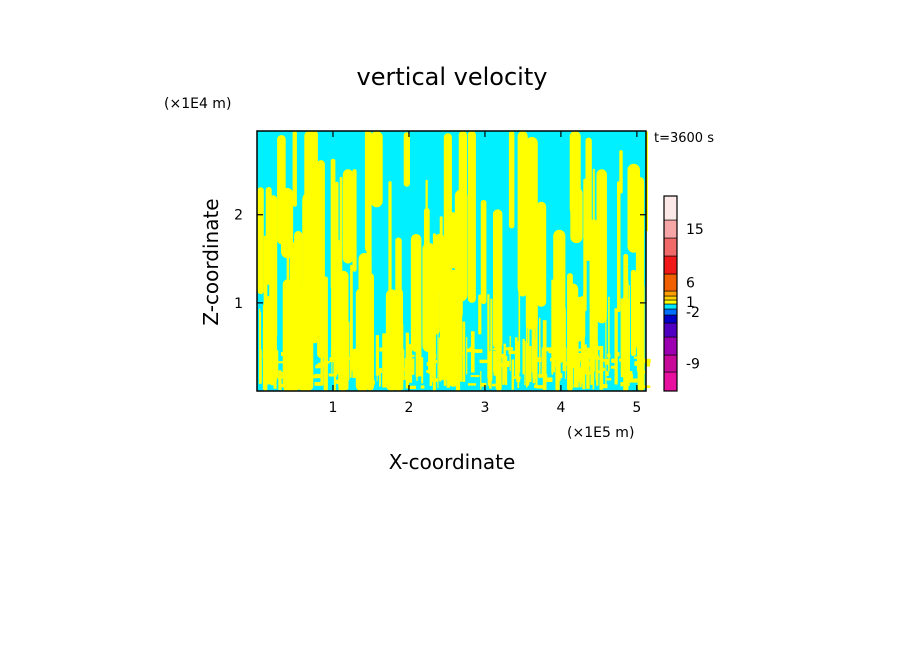  Describe the element at coordinates (683, 293) in the screenshot. I see `colorbar: 15 6 1-2 -9` at that location.